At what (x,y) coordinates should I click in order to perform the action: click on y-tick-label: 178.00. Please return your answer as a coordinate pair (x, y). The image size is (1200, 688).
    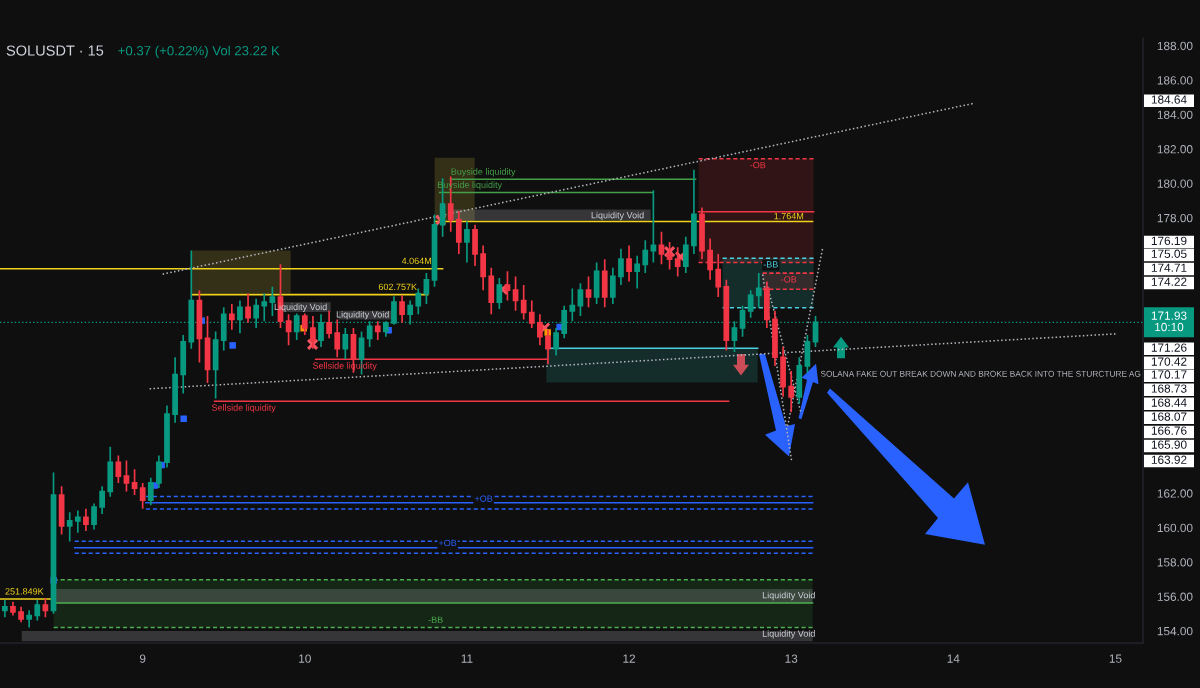
    Looking at the image, I should click on (1175, 218).